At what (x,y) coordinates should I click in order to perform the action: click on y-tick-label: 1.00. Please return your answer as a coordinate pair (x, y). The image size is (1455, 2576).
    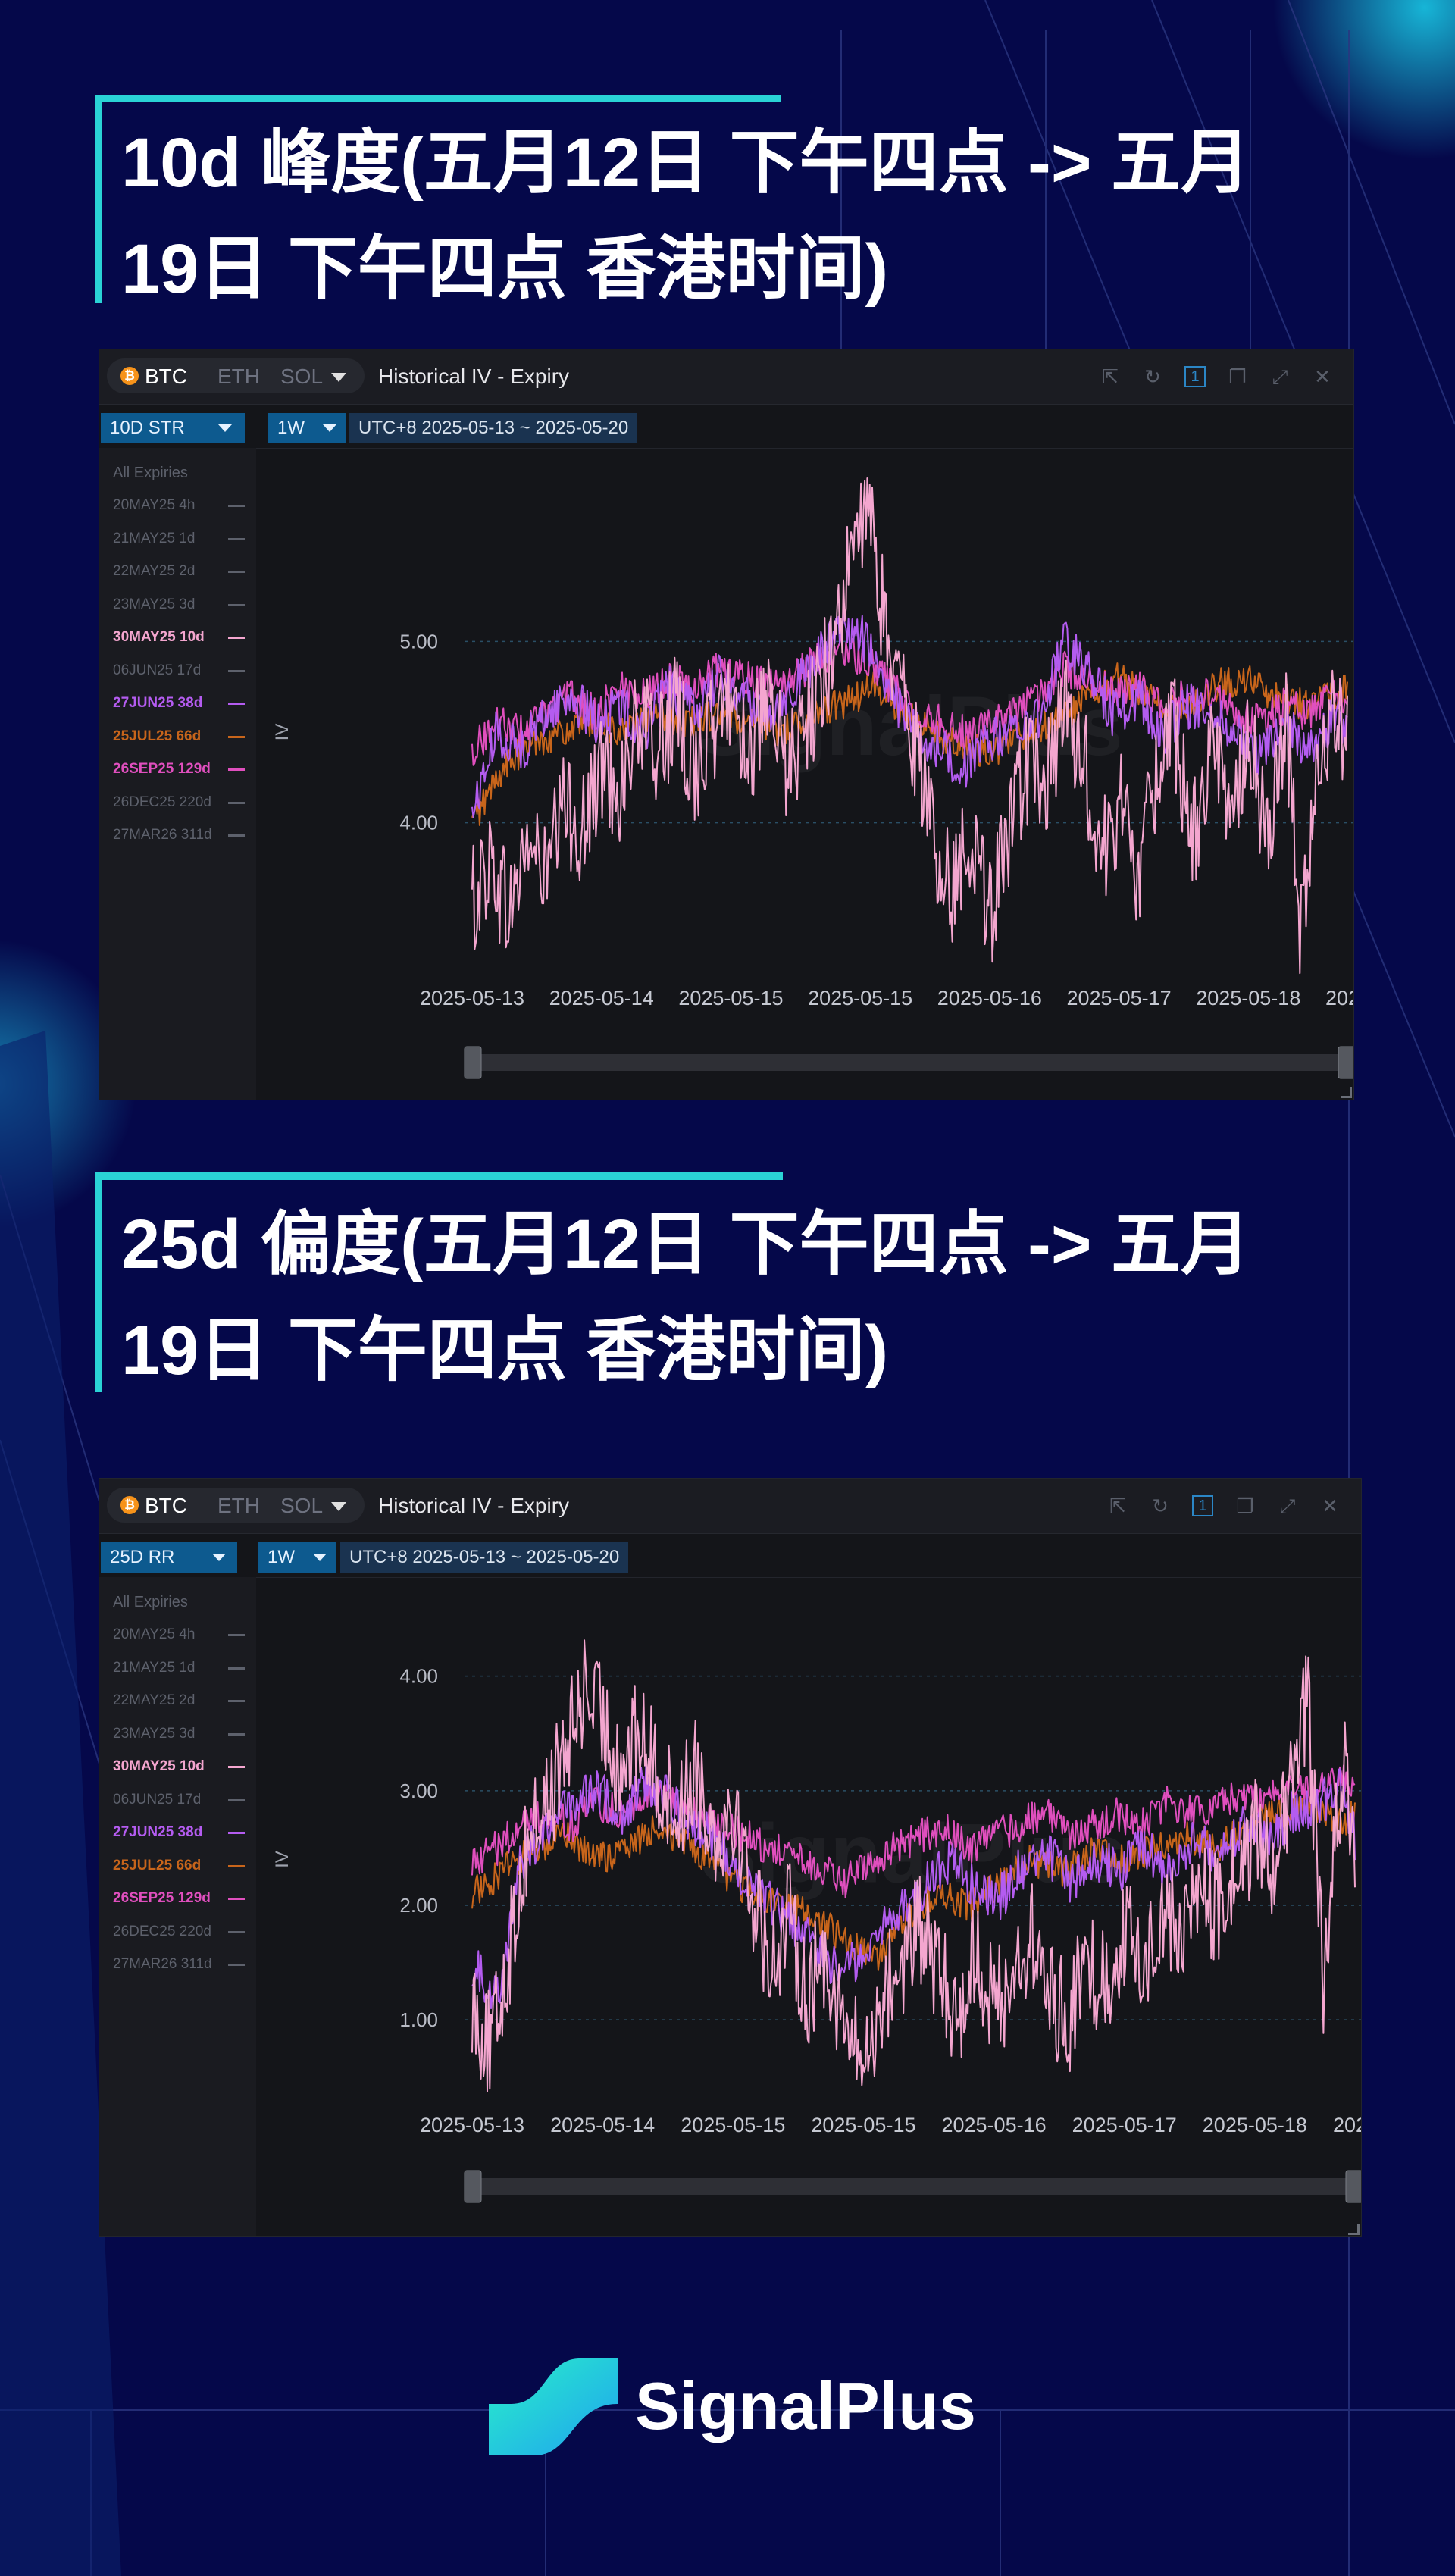
    Looking at the image, I should click on (418, 2020).